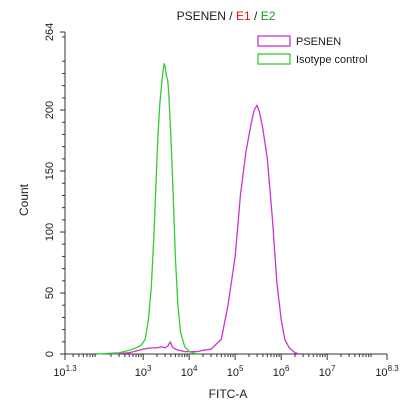 Image resolution: width=403 pixels, height=407 pixels. What do you see at coordinates (50, 32) in the screenshot?
I see `y-tick-label: 264` at bounding box center [50, 32].